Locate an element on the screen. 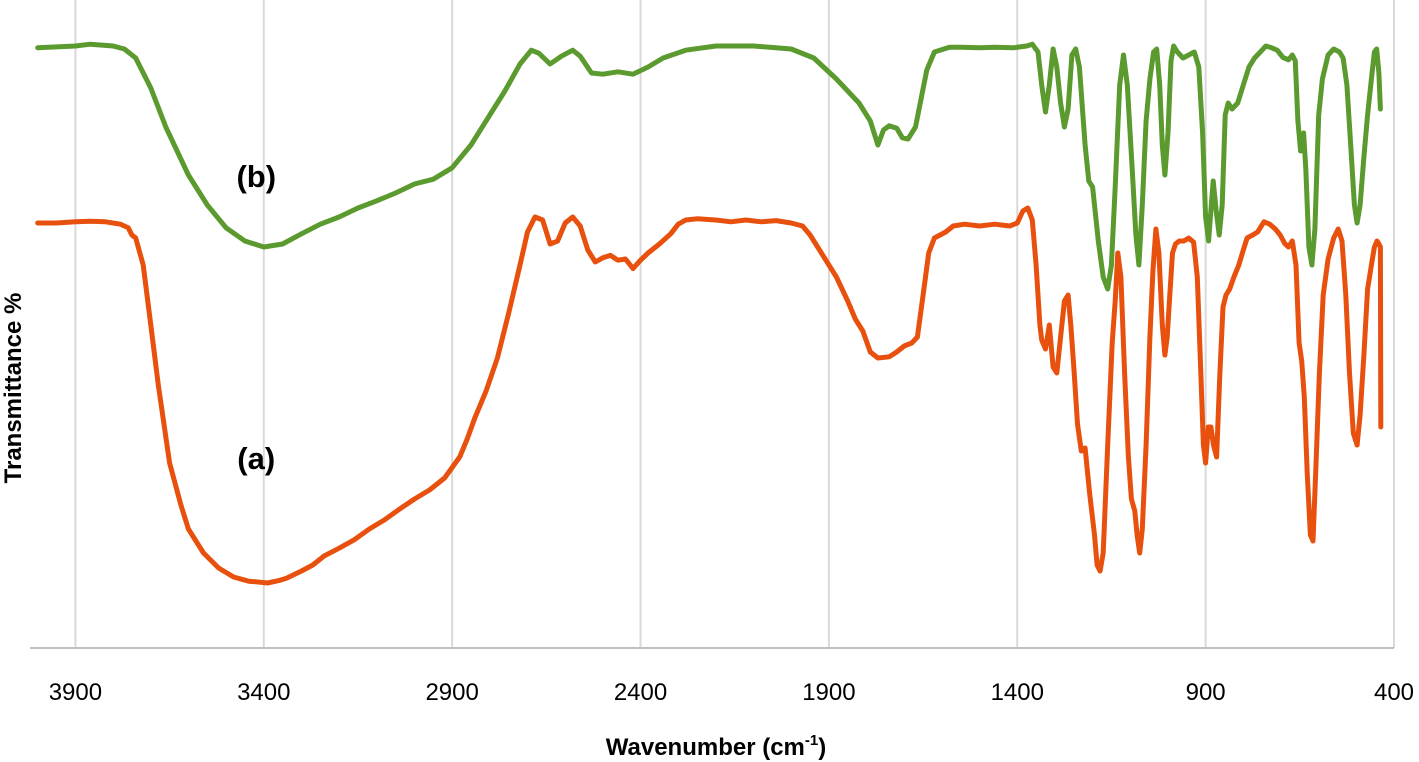  x-tick-label: 3400 is located at coordinates (263, 692).